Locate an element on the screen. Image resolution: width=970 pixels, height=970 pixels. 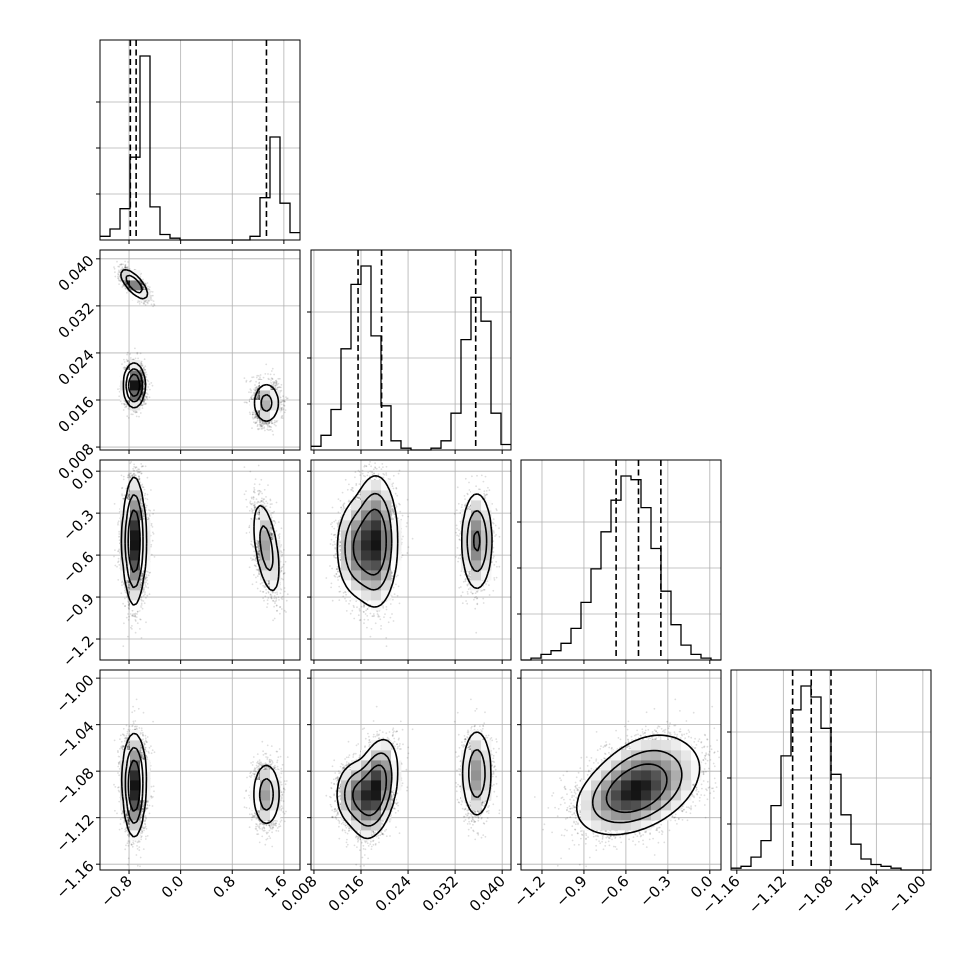
x-tick-label: −0.8 is located at coordinates (116, 891).